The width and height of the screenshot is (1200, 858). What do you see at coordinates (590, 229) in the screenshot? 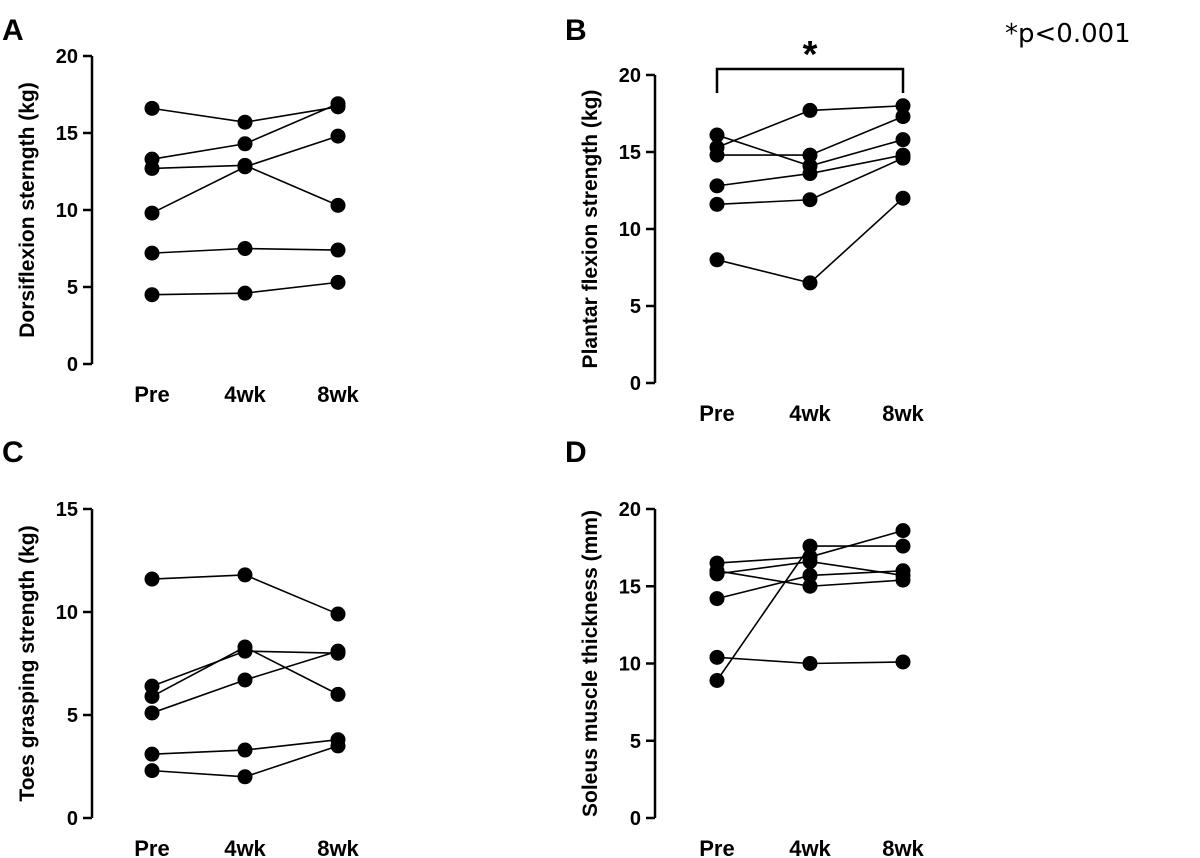
I see `y-axis-title: Plantar flexion strength (kg)` at bounding box center [590, 229].